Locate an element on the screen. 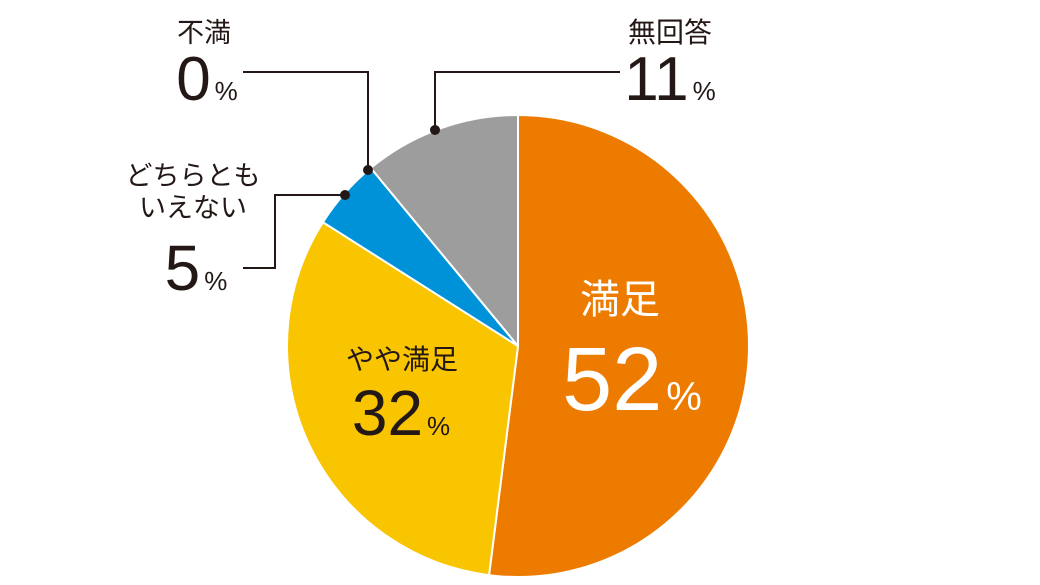 The width and height of the screenshot is (1040, 585). label-dissatisfied-value: 0% is located at coordinates (207, 79).